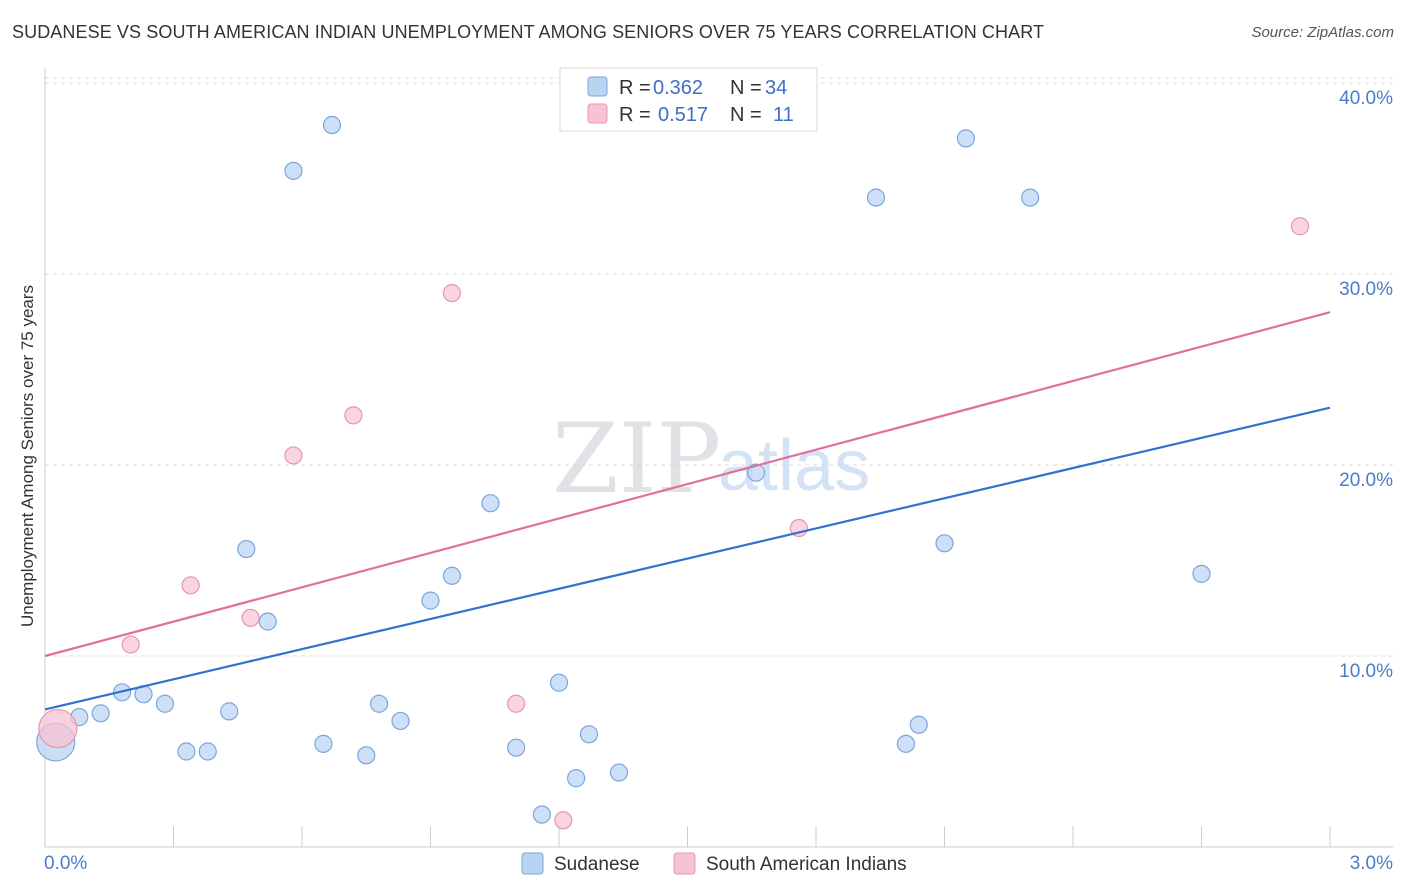 The width and height of the screenshot is (1406, 892). What do you see at coordinates (806, 864) in the screenshot?
I see `legend-label-sai: South American Indians` at bounding box center [806, 864].